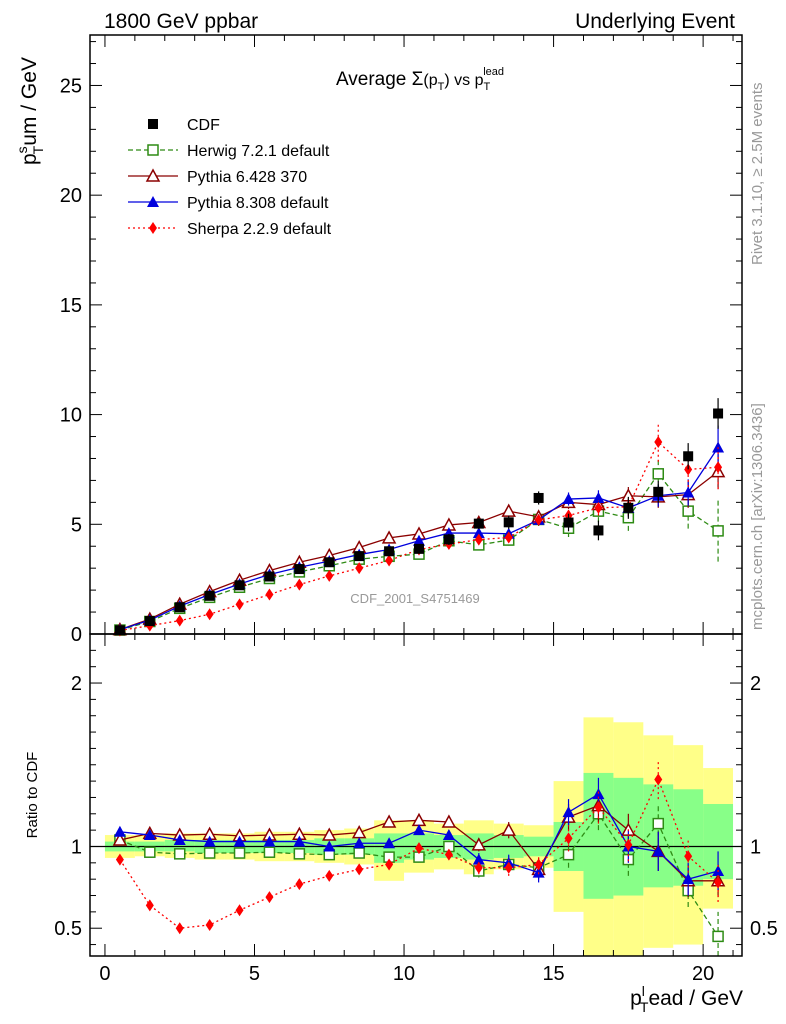  Describe the element at coordinates (254, 974) in the screenshot. I see `x-tick-label: 5` at that location.